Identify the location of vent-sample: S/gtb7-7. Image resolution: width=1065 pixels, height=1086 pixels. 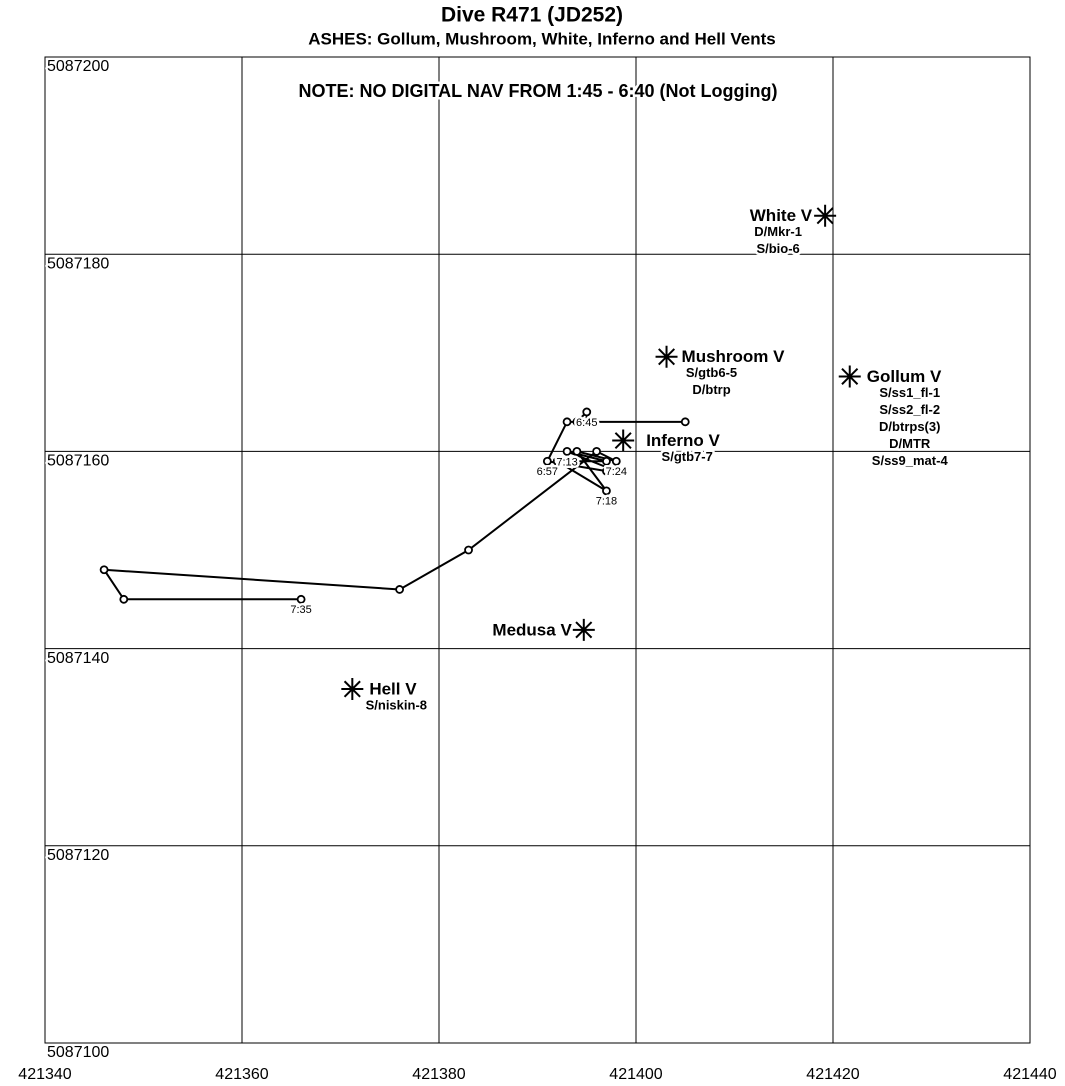
(687, 456).